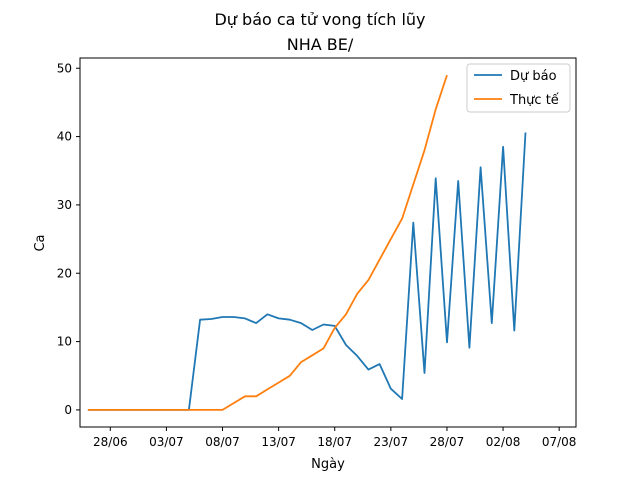 The image size is (640, 480). Describe the element at coordinates (533, 76) in the screenshot. I see `legend-label-forecast: Dự báo` at that location.